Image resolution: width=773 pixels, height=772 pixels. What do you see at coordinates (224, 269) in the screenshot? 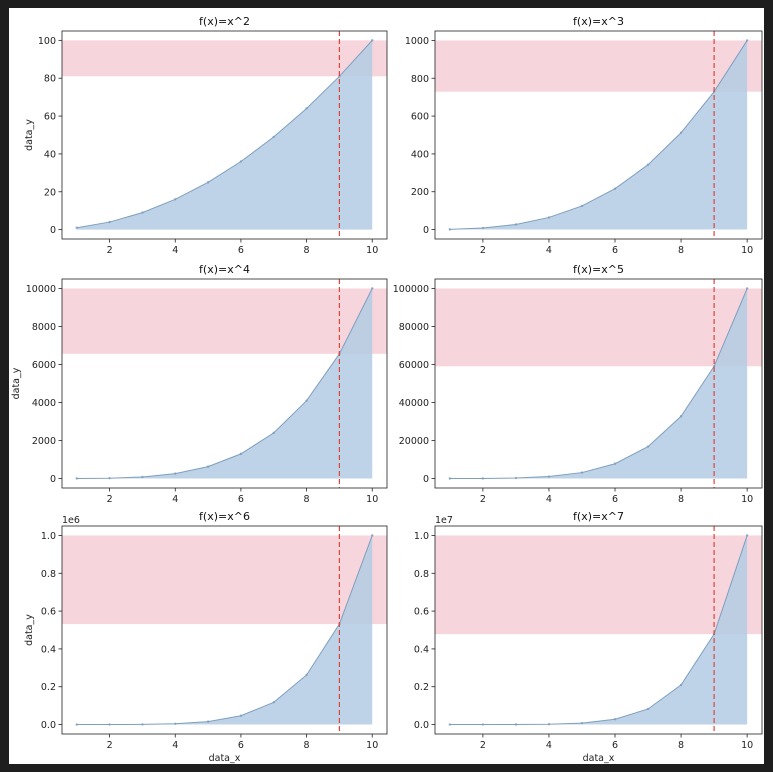
I see `subplot-title: f(x)=x^4` at bounding box center [224, 269].